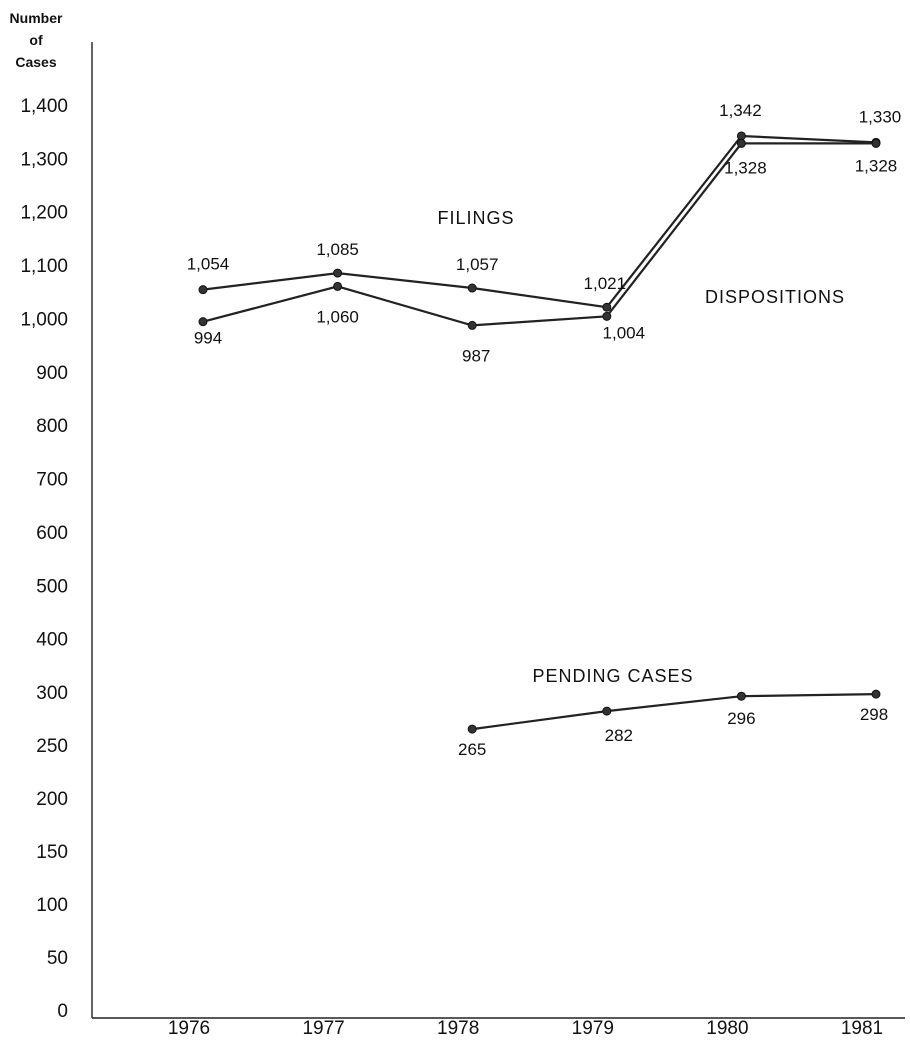 Image resolution: width=910 pixels, height=1042 pixels. I want to click on data-label-pending-cases: 265, so click(472, 749).